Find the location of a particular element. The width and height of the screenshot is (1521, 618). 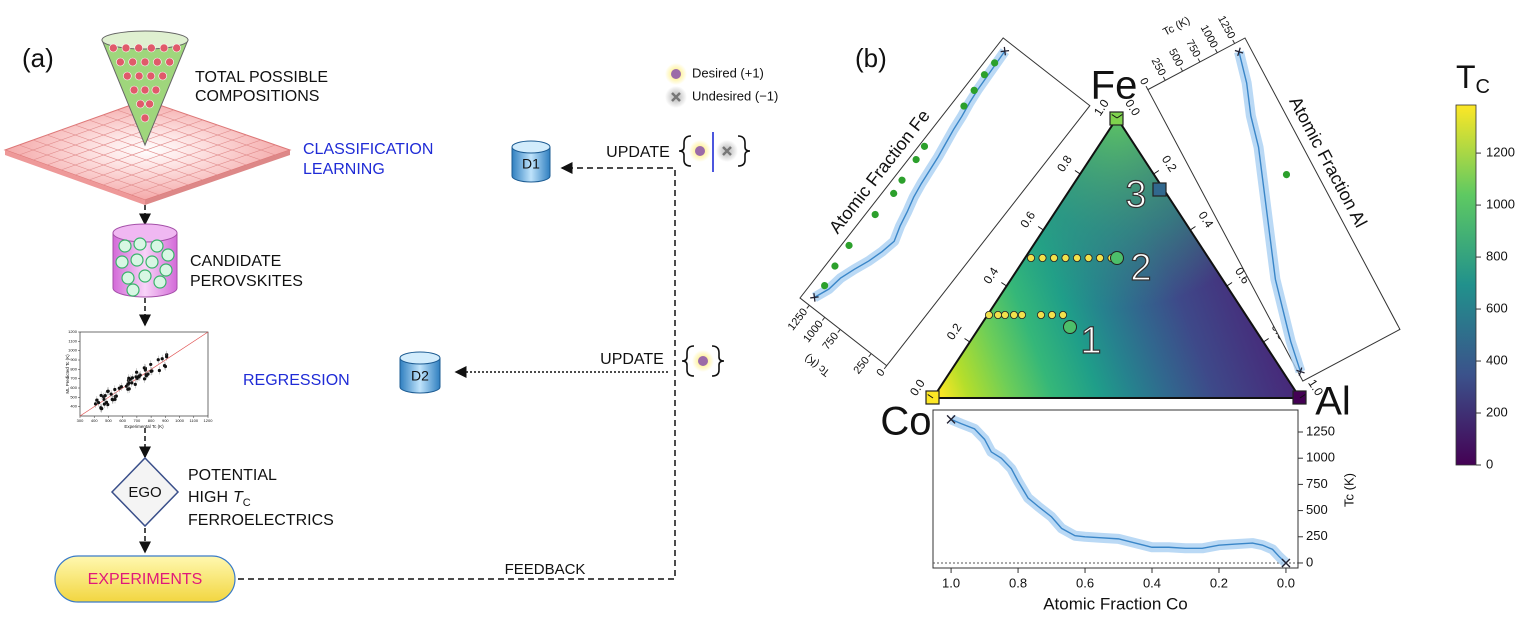

grid-plane is located at coordinates (147, 152).